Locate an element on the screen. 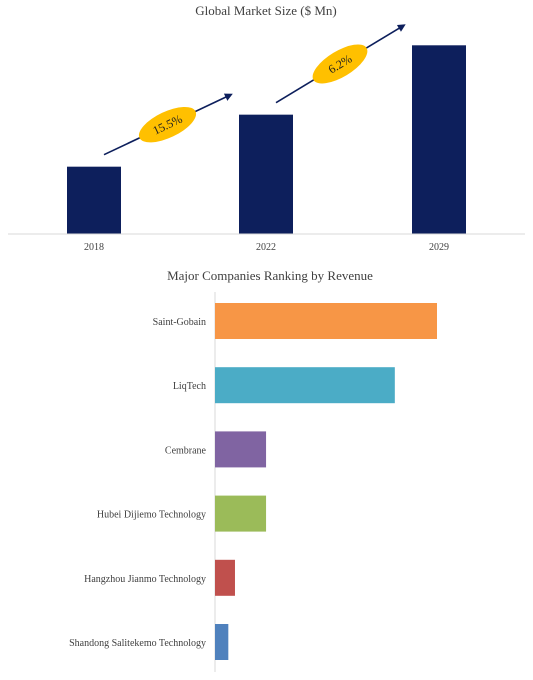  y-tick-label: Cembrane is located at coordinates (186, 450).